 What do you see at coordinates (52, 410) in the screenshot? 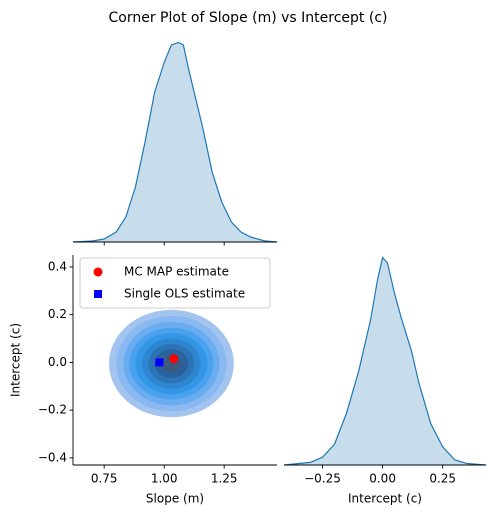
I see `y-tick-label: −0.2` at bounding box center [52, 410].